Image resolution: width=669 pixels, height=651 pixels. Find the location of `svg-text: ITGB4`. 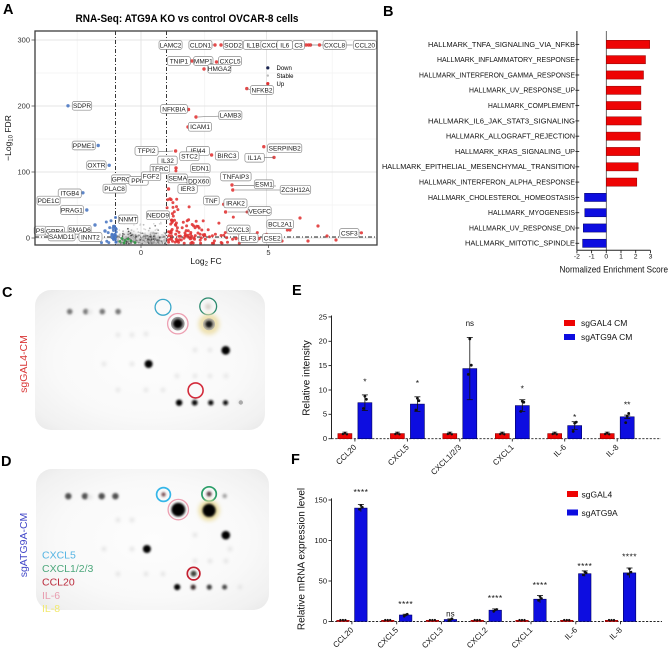

svg-text: ITGB4 is located at coordinates (69, 194).